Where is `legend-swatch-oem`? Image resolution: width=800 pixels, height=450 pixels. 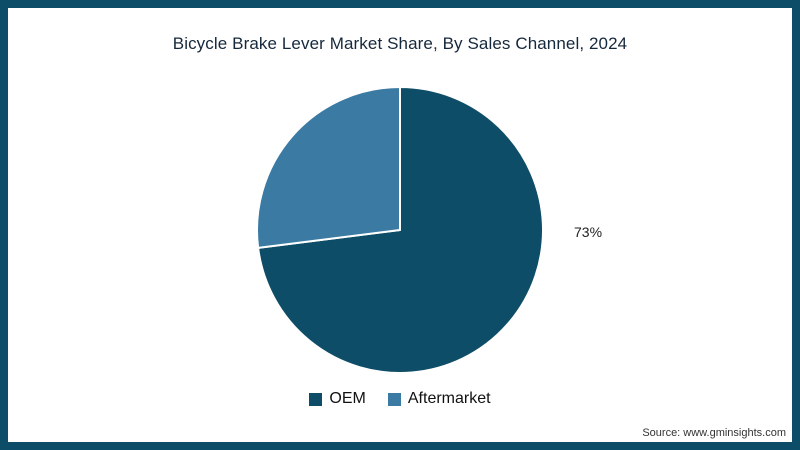 legend-swatch-oem is located at coordinates (316, 399).